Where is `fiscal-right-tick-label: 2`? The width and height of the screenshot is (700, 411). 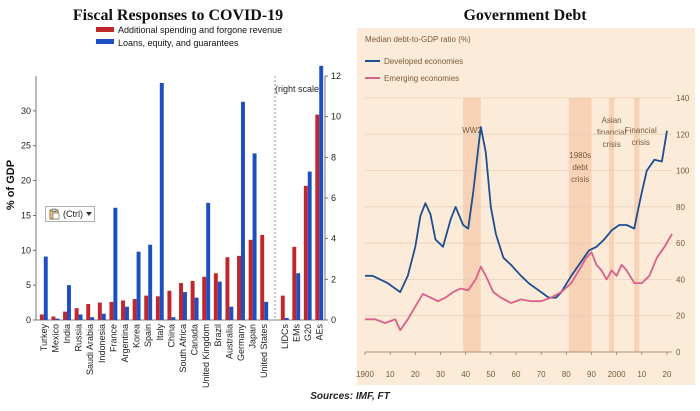 fiscal-right-tick-label: 2 is located at coordinates (333, 279).